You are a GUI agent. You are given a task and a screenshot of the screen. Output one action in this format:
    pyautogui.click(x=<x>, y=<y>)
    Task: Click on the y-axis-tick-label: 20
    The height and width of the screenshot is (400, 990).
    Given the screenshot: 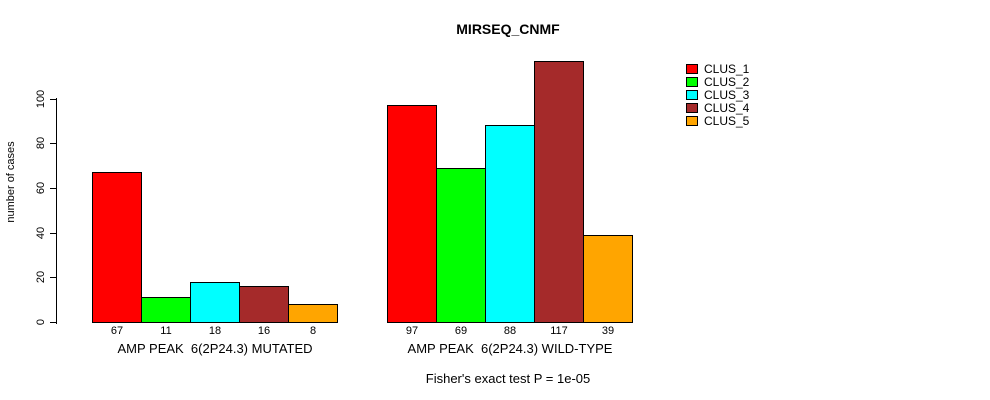 What is the action you would take?
    pyautogui.click(x=41, y=277)
    